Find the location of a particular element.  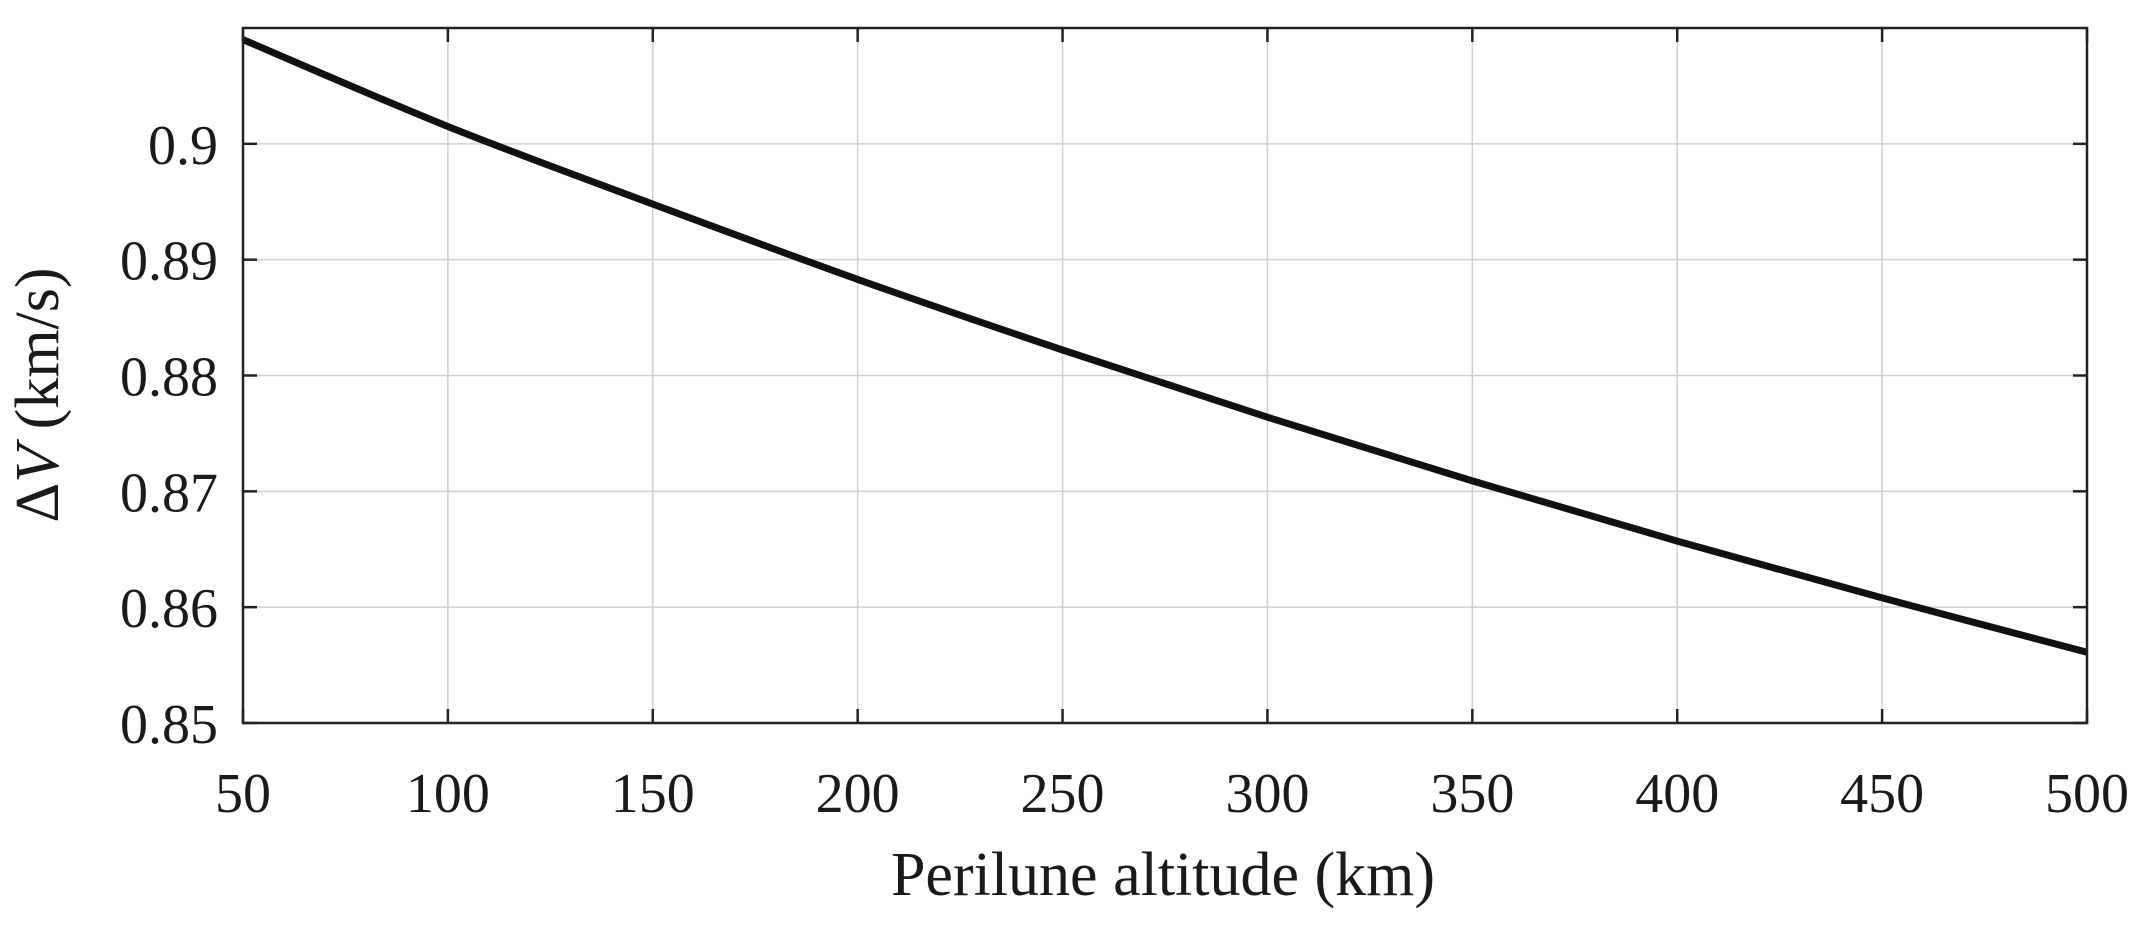

y-axis-unit: (km/s) is located at coordinates (38, 355).